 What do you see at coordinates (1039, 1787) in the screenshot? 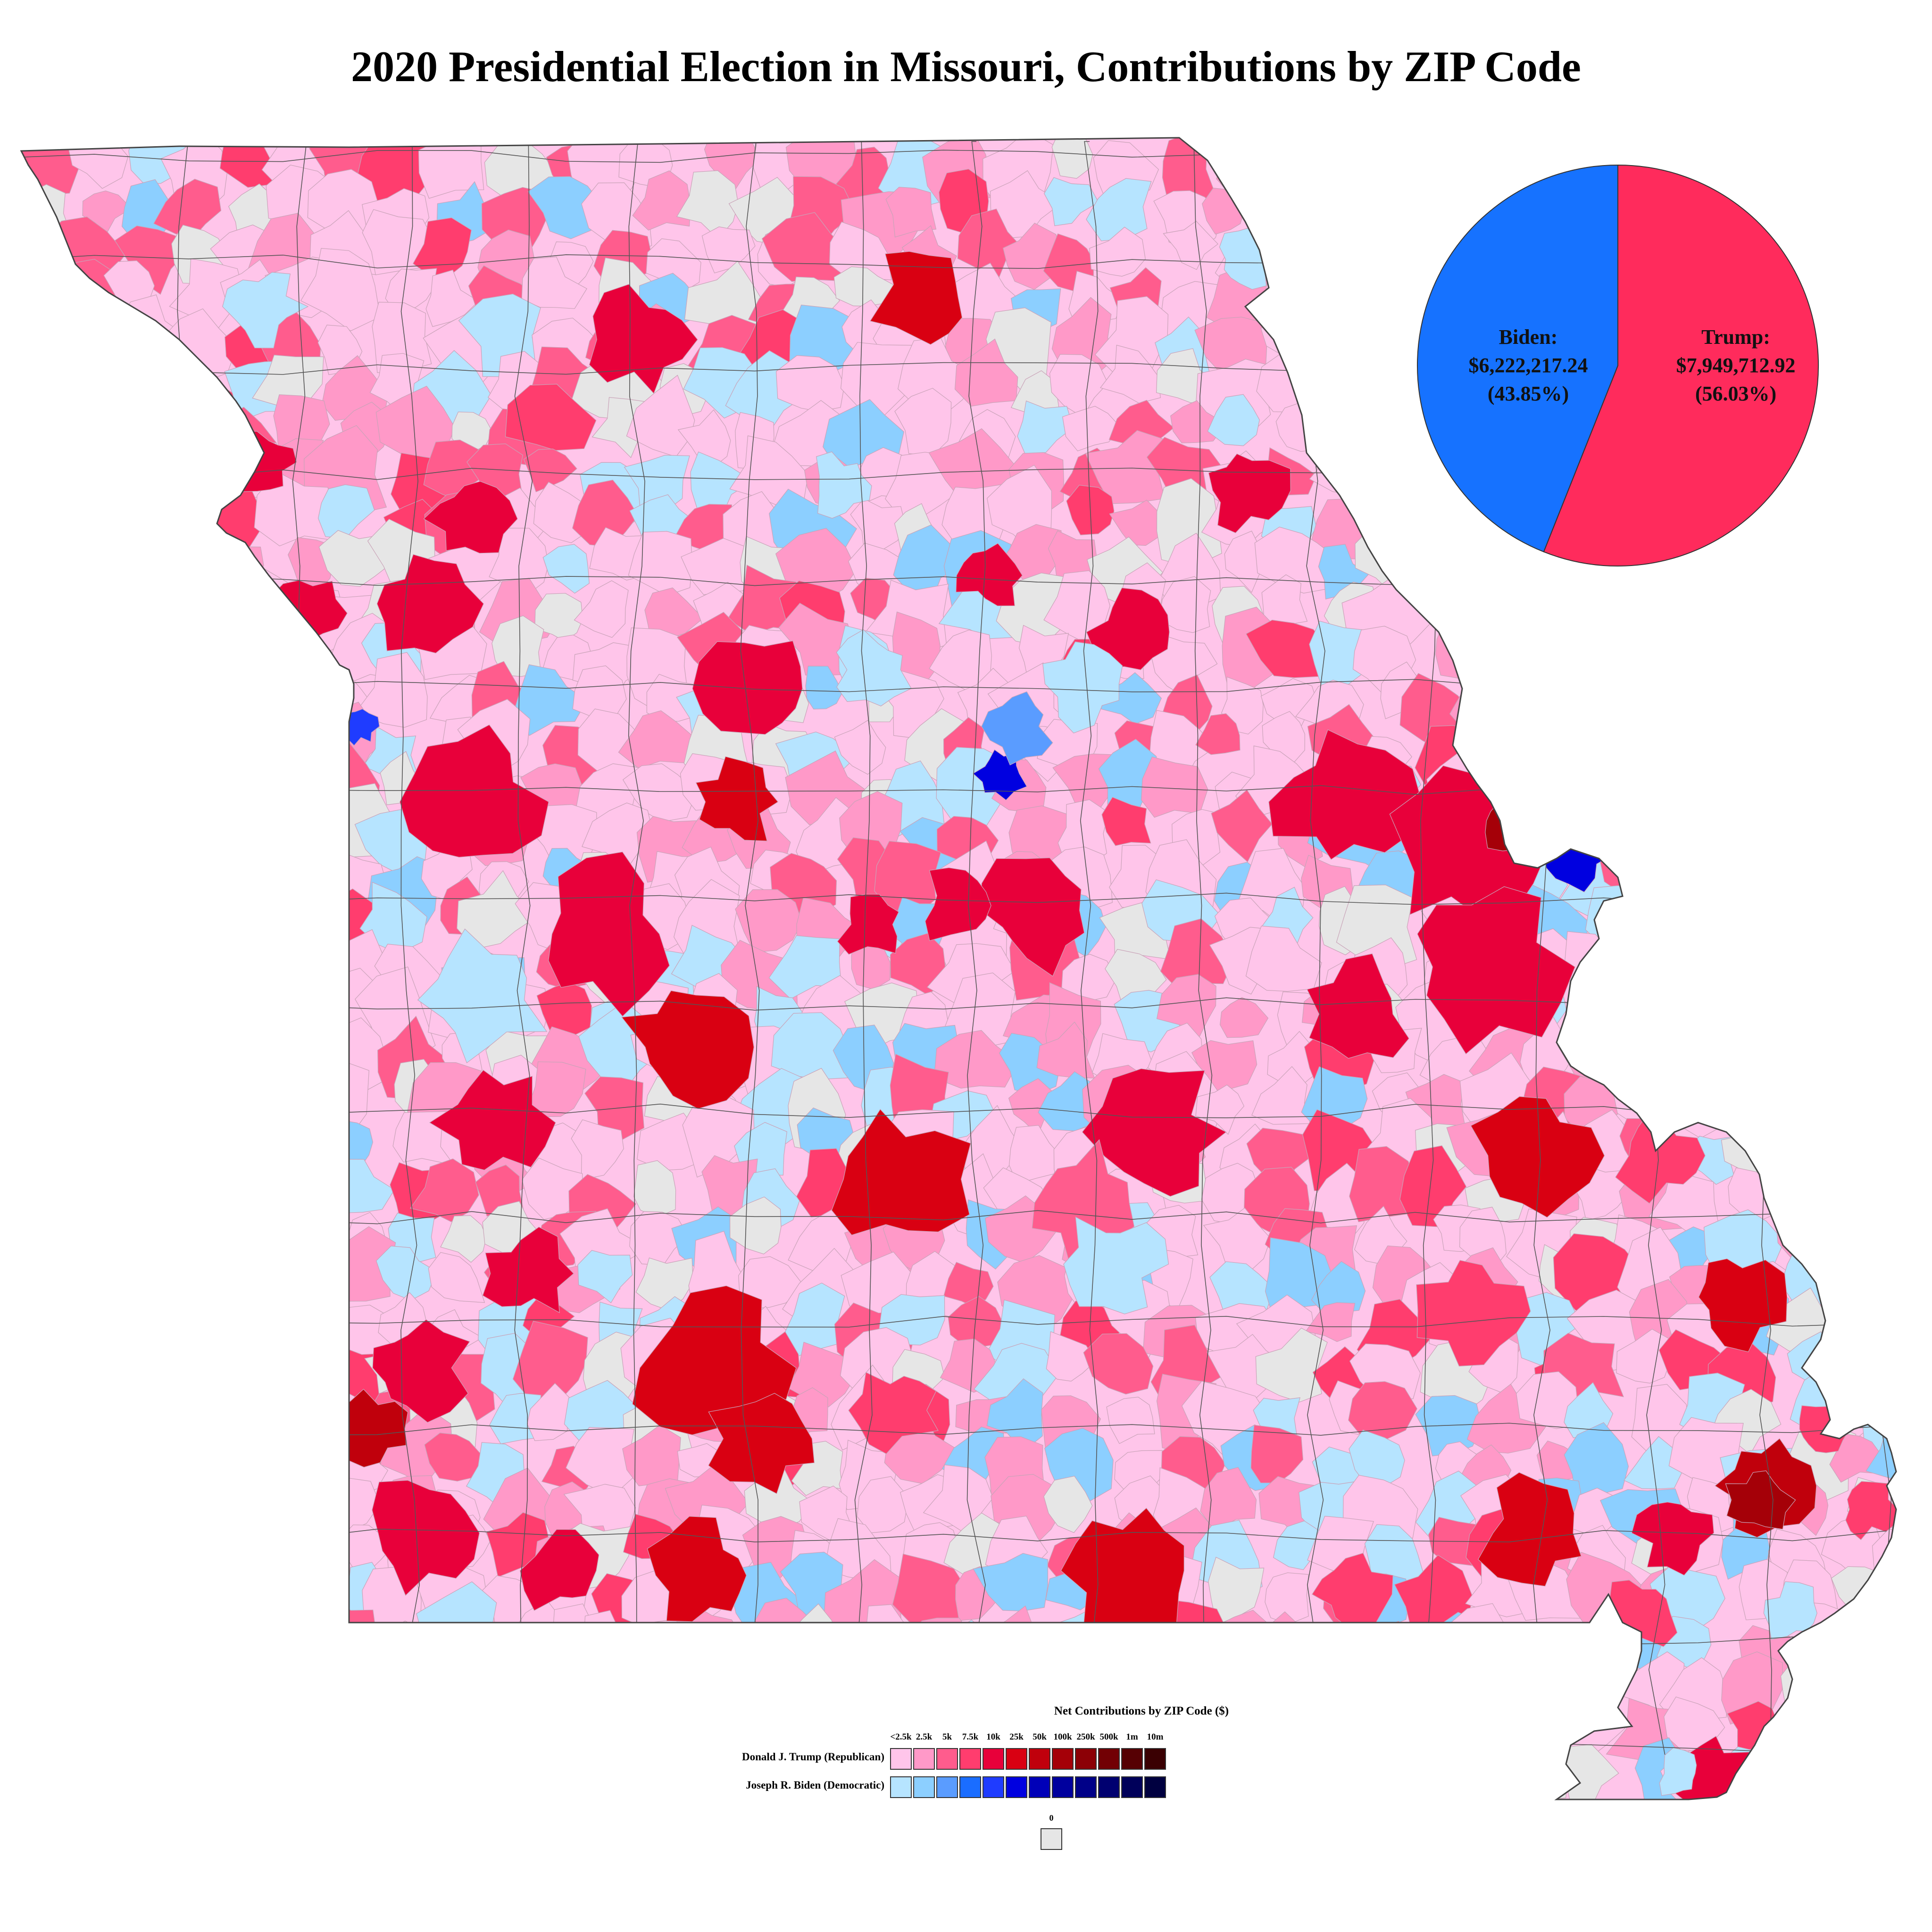
I see `legend-biden-swatch` at bounding box center [1039, 1787].